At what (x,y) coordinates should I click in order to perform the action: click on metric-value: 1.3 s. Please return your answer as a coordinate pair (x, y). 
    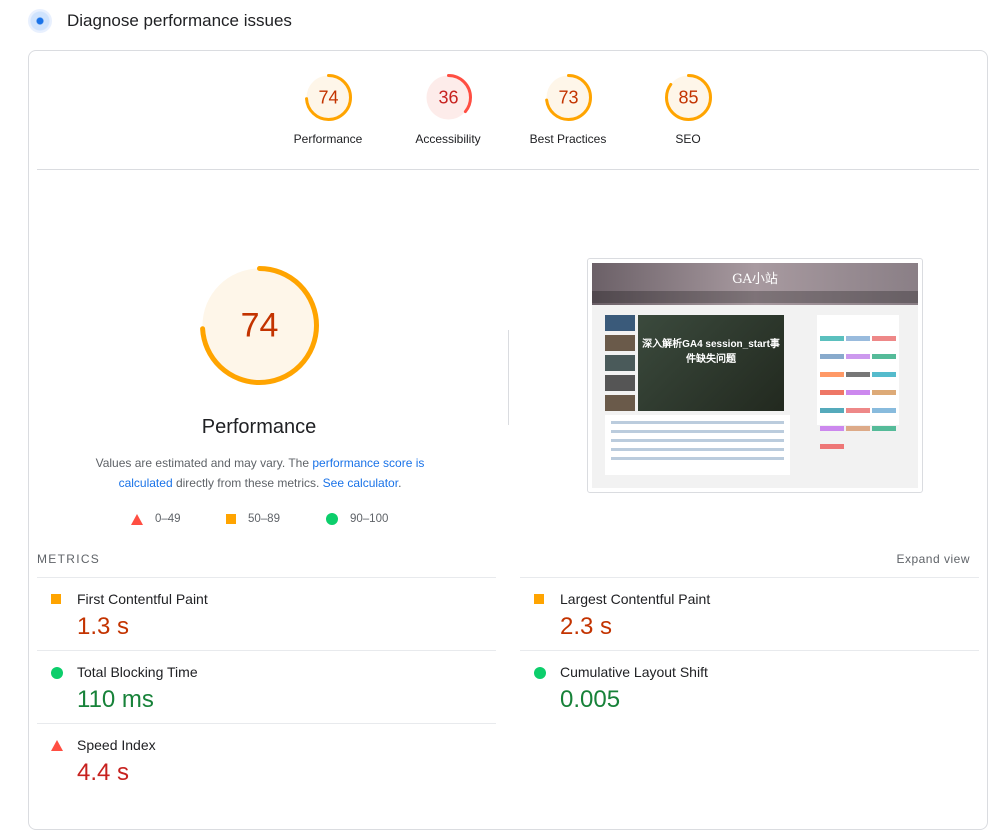
    Looking at the image, I should click on (103, 626).